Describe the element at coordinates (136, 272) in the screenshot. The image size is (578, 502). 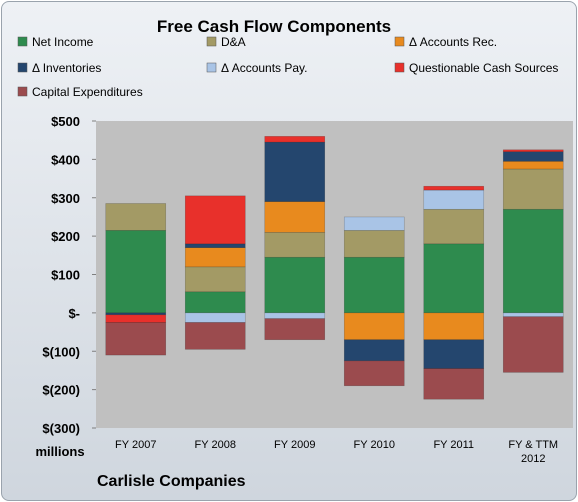
I see `bar-net-income-fy-2007` at that location.